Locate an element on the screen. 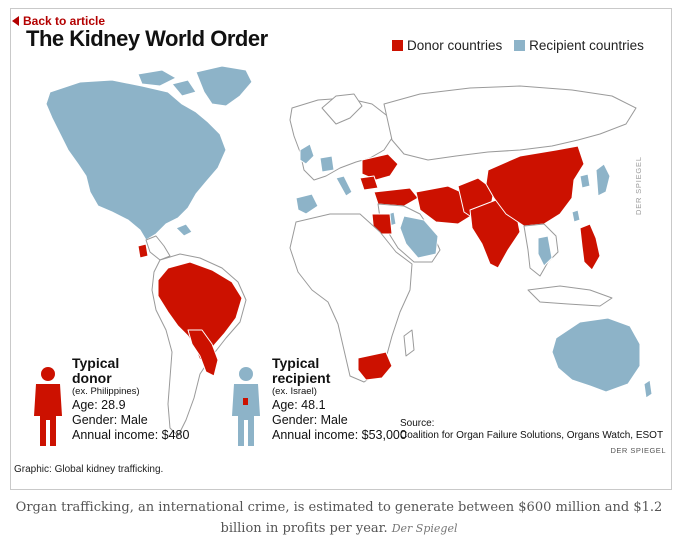  back-to-article-link: Back to article is located at coordinates (58, 21).